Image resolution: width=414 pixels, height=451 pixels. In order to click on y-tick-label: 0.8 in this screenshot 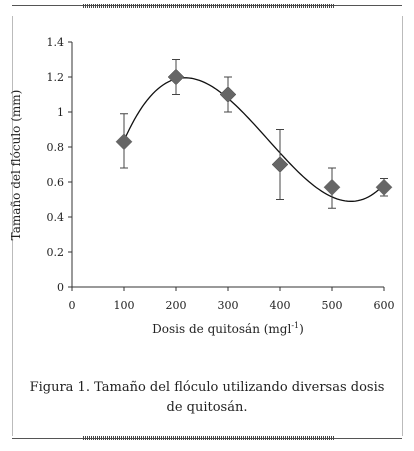, I will do `click(56, 147)`.